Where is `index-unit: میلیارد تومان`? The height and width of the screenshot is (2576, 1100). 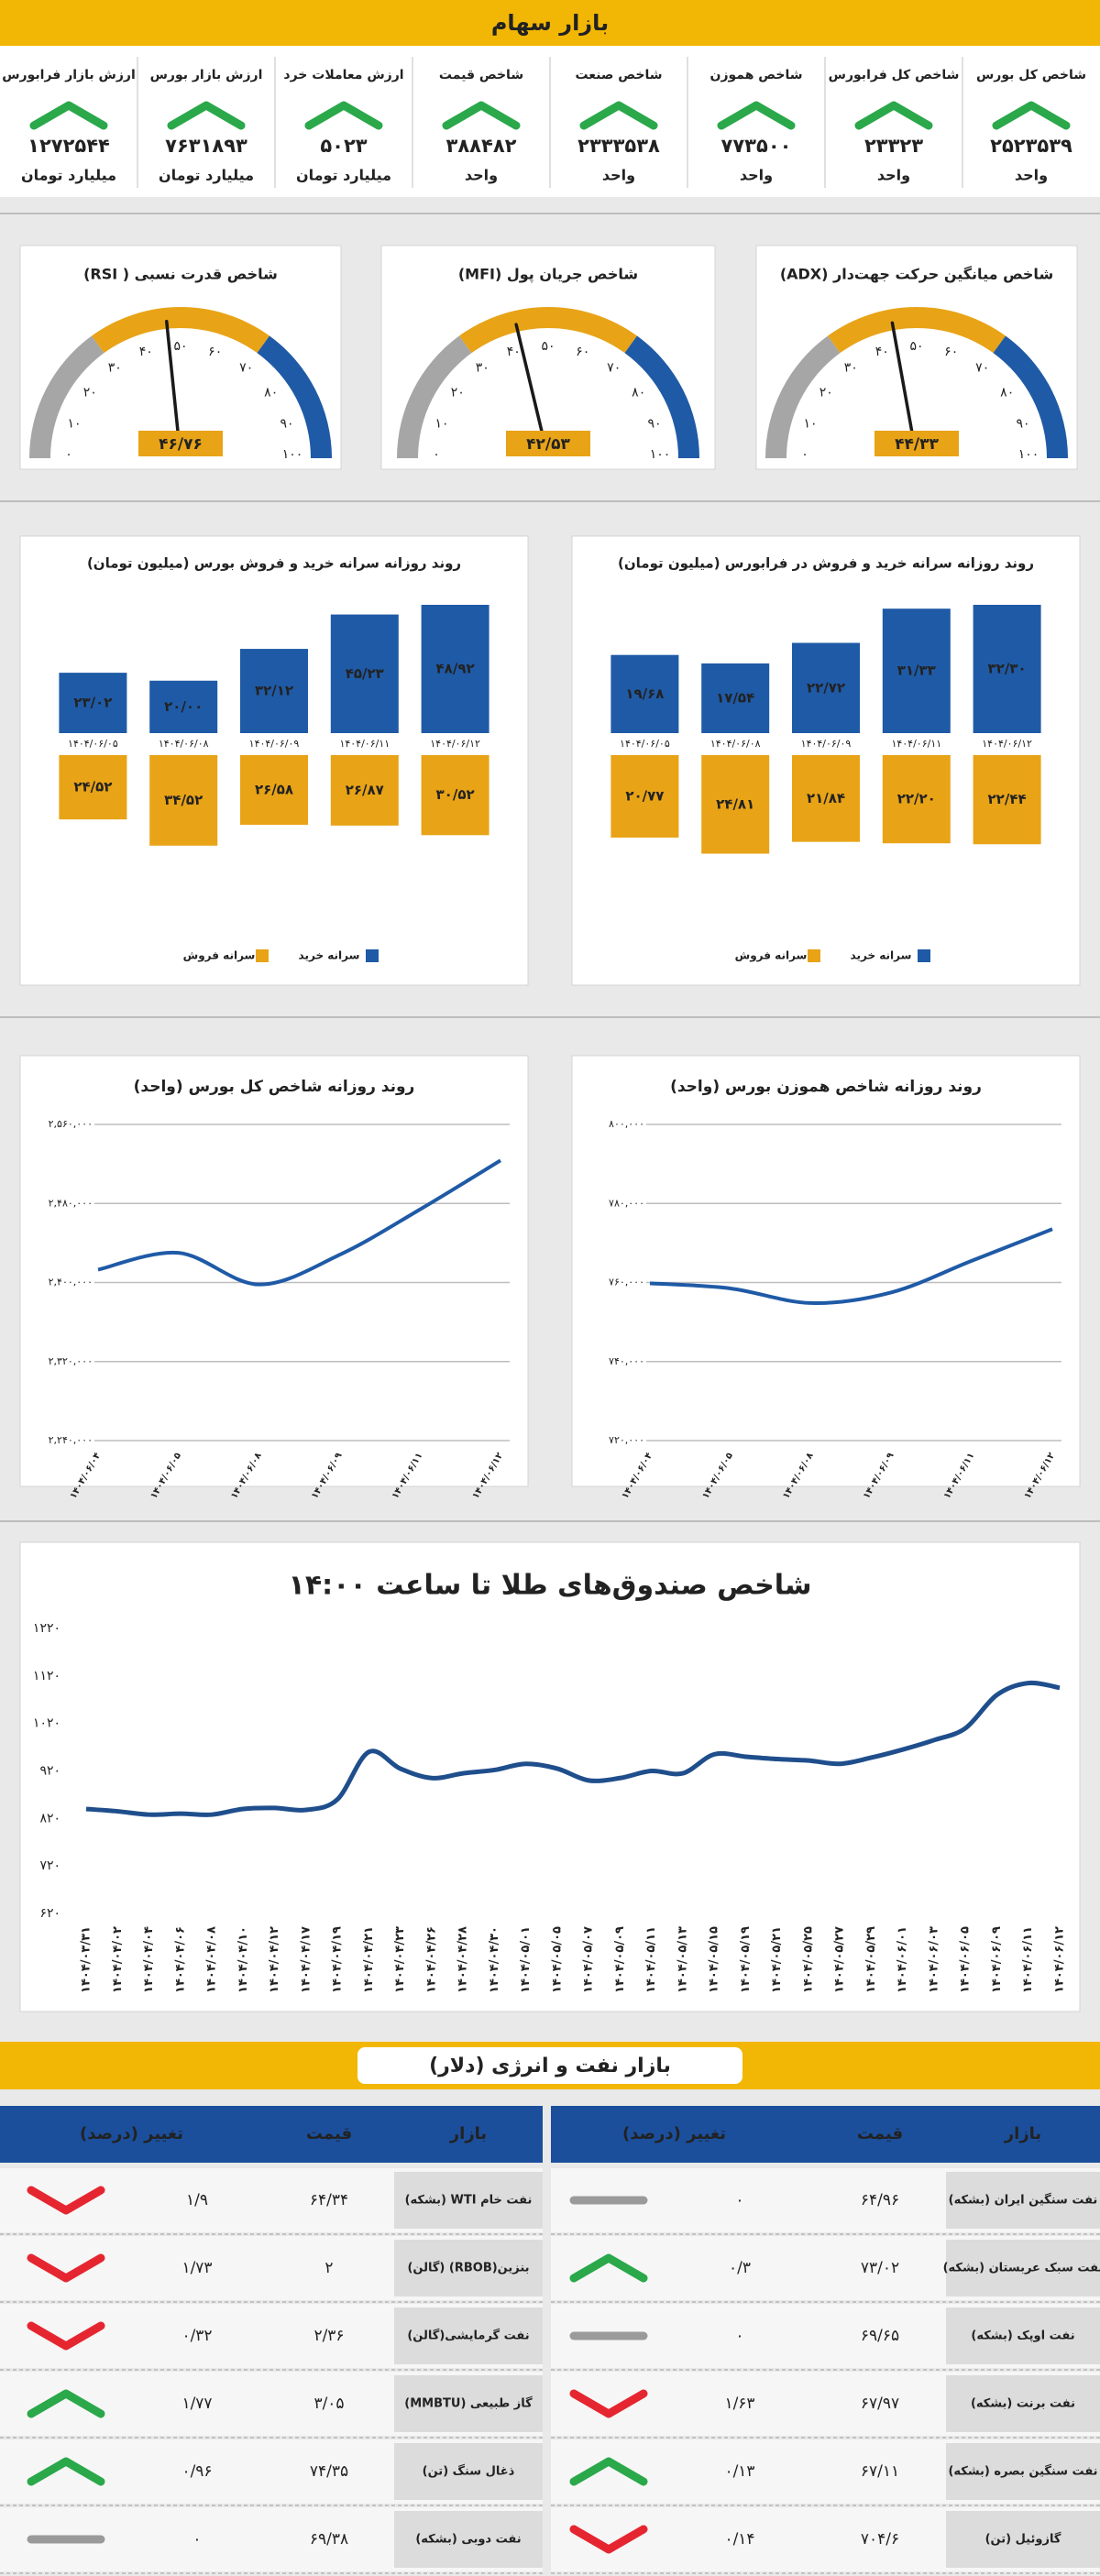
index-unit: میلیارد تومان is located at coordinates (206, 175).